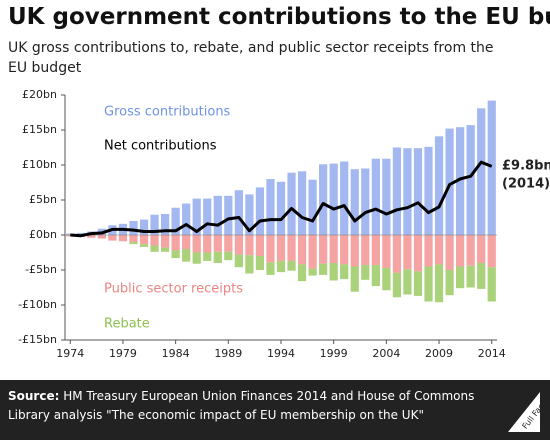 This screenshot has width=550, height=440. What do you see at coordinates (39, 94) in the screenshot?
I see `y-tick-label: £20bn` at bounding box center [39, 94].